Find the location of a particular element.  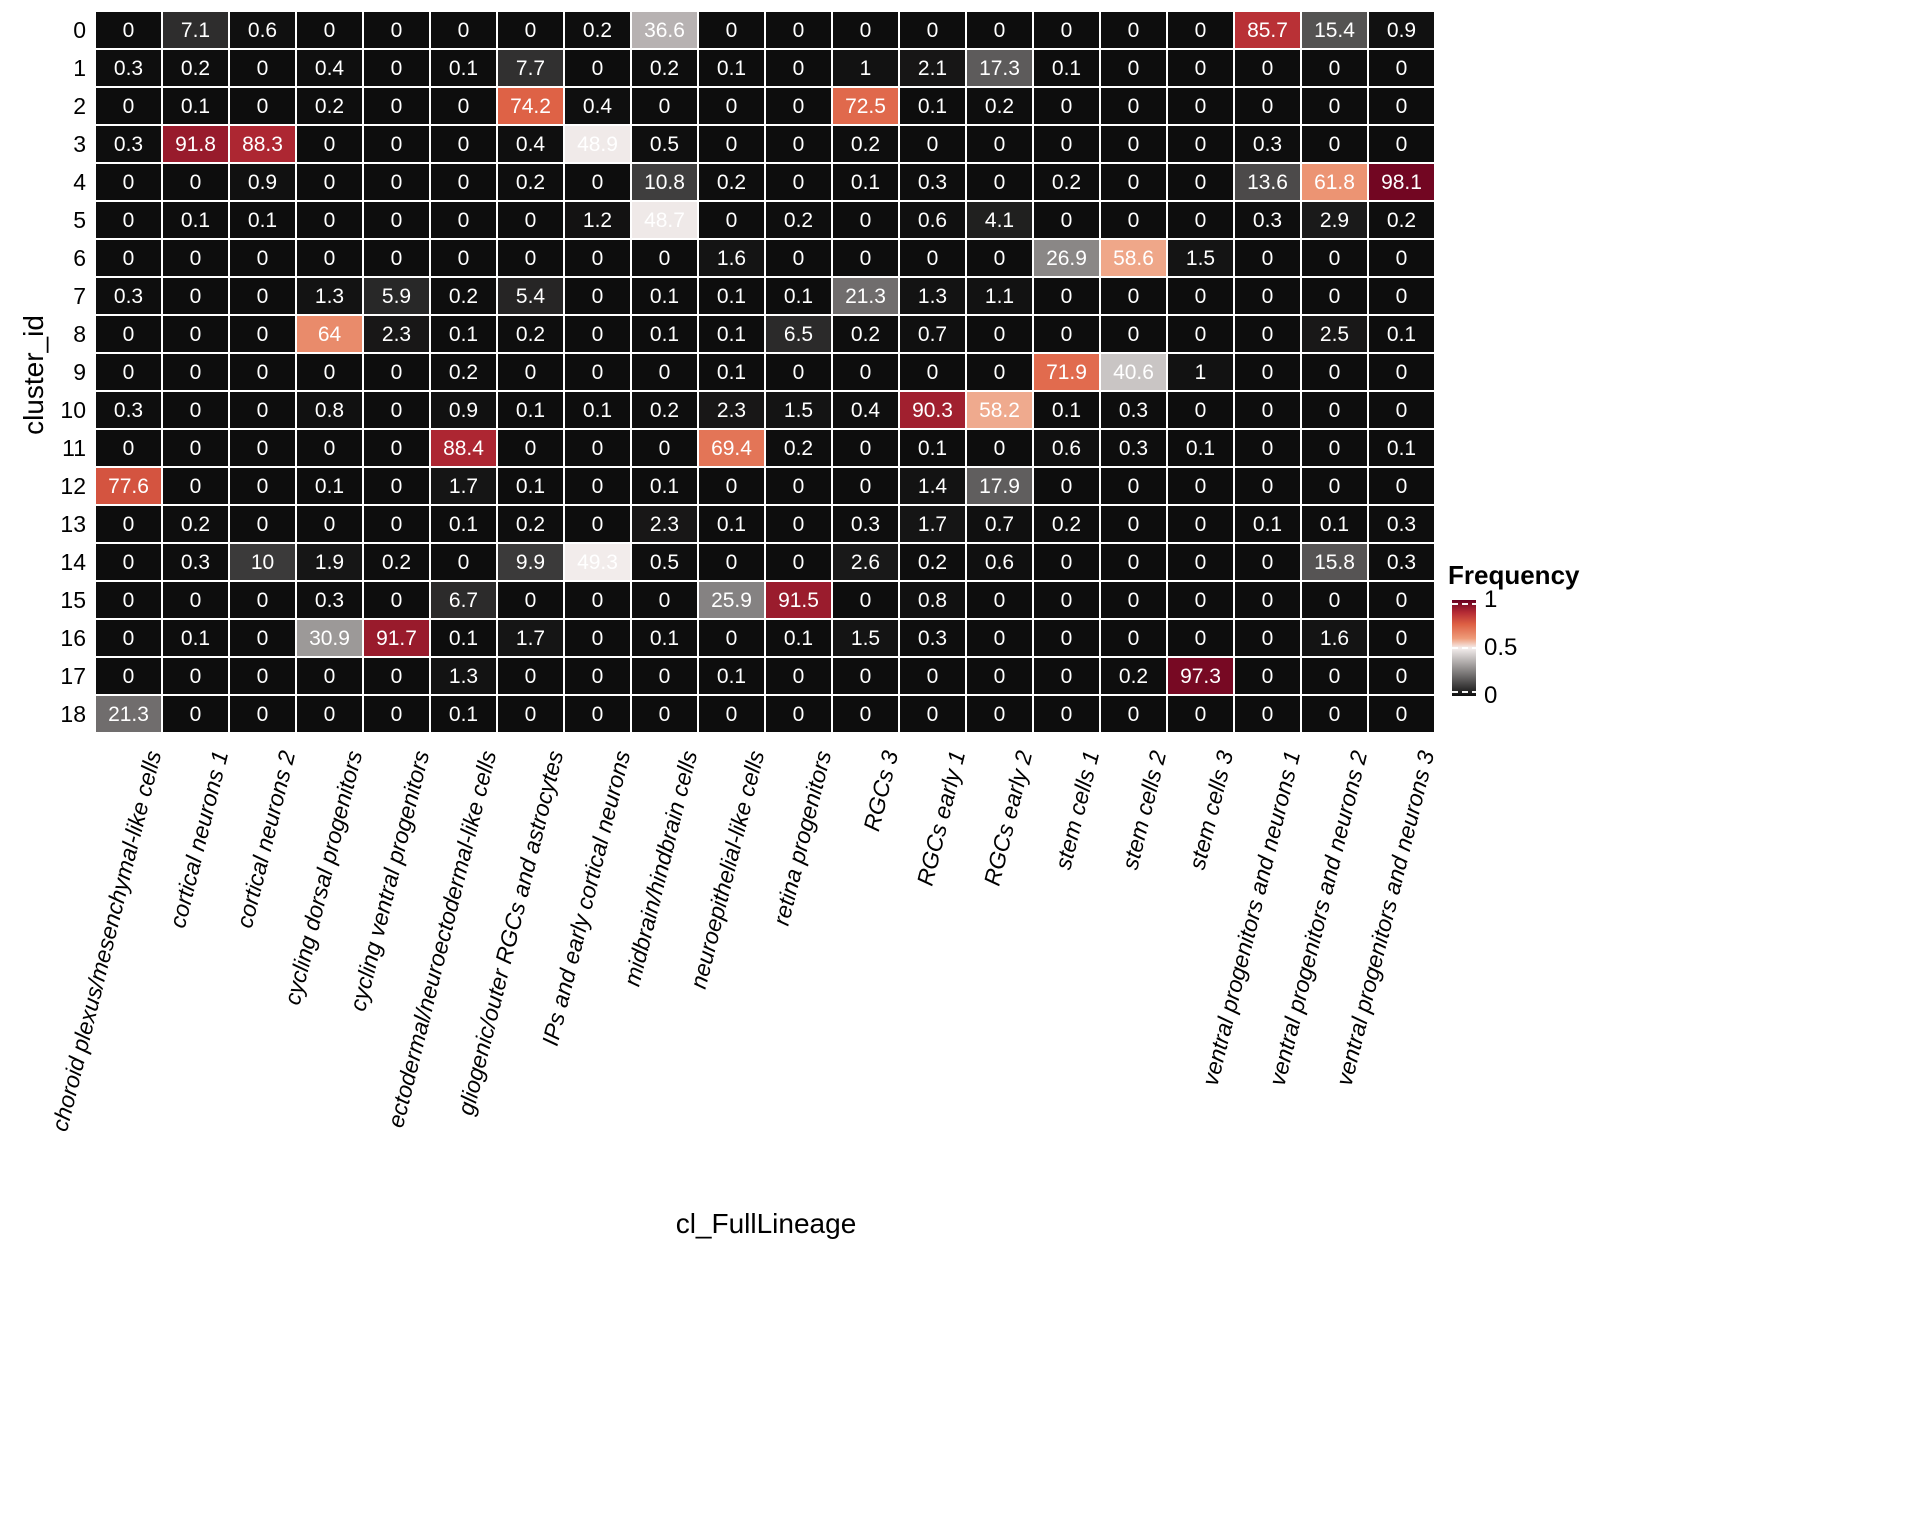

heatmap-cell: 2.1 is located at coordinates (932, 68).